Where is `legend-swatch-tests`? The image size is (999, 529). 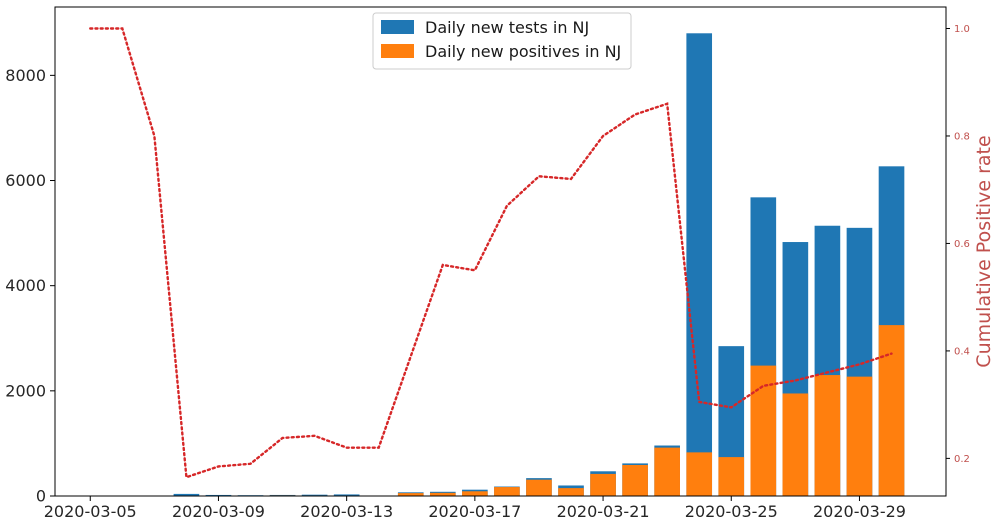
legend-swatch-tests is located at coordinates (397, 27).